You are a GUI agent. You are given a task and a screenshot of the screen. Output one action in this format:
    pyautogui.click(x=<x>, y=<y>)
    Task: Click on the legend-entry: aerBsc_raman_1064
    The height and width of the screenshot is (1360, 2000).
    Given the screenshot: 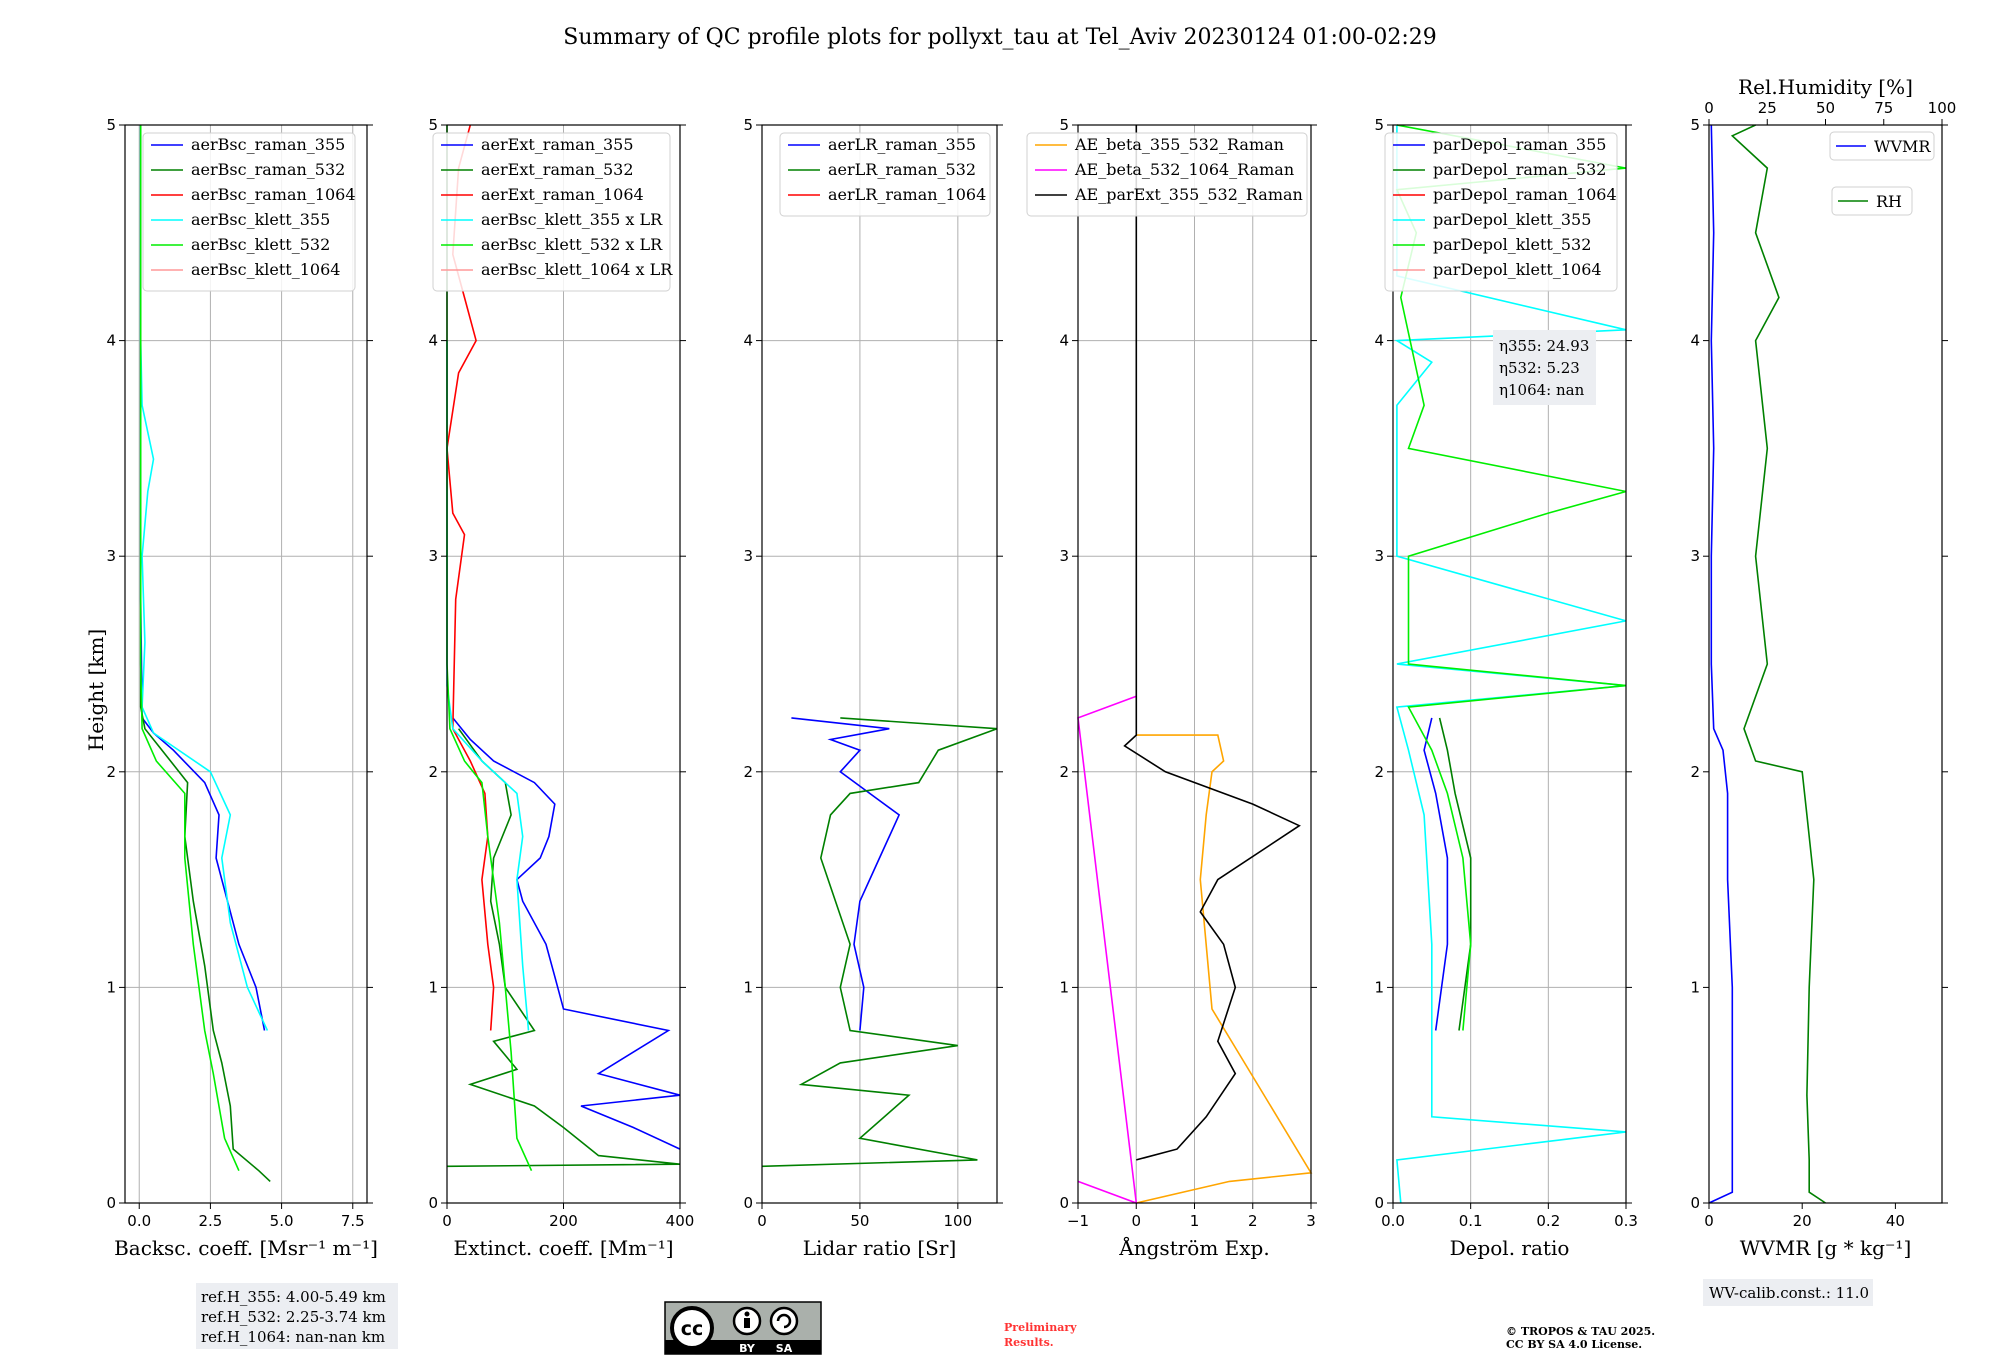 What is the action you would take?
    pyautogui.click(x=273, y=194)
    